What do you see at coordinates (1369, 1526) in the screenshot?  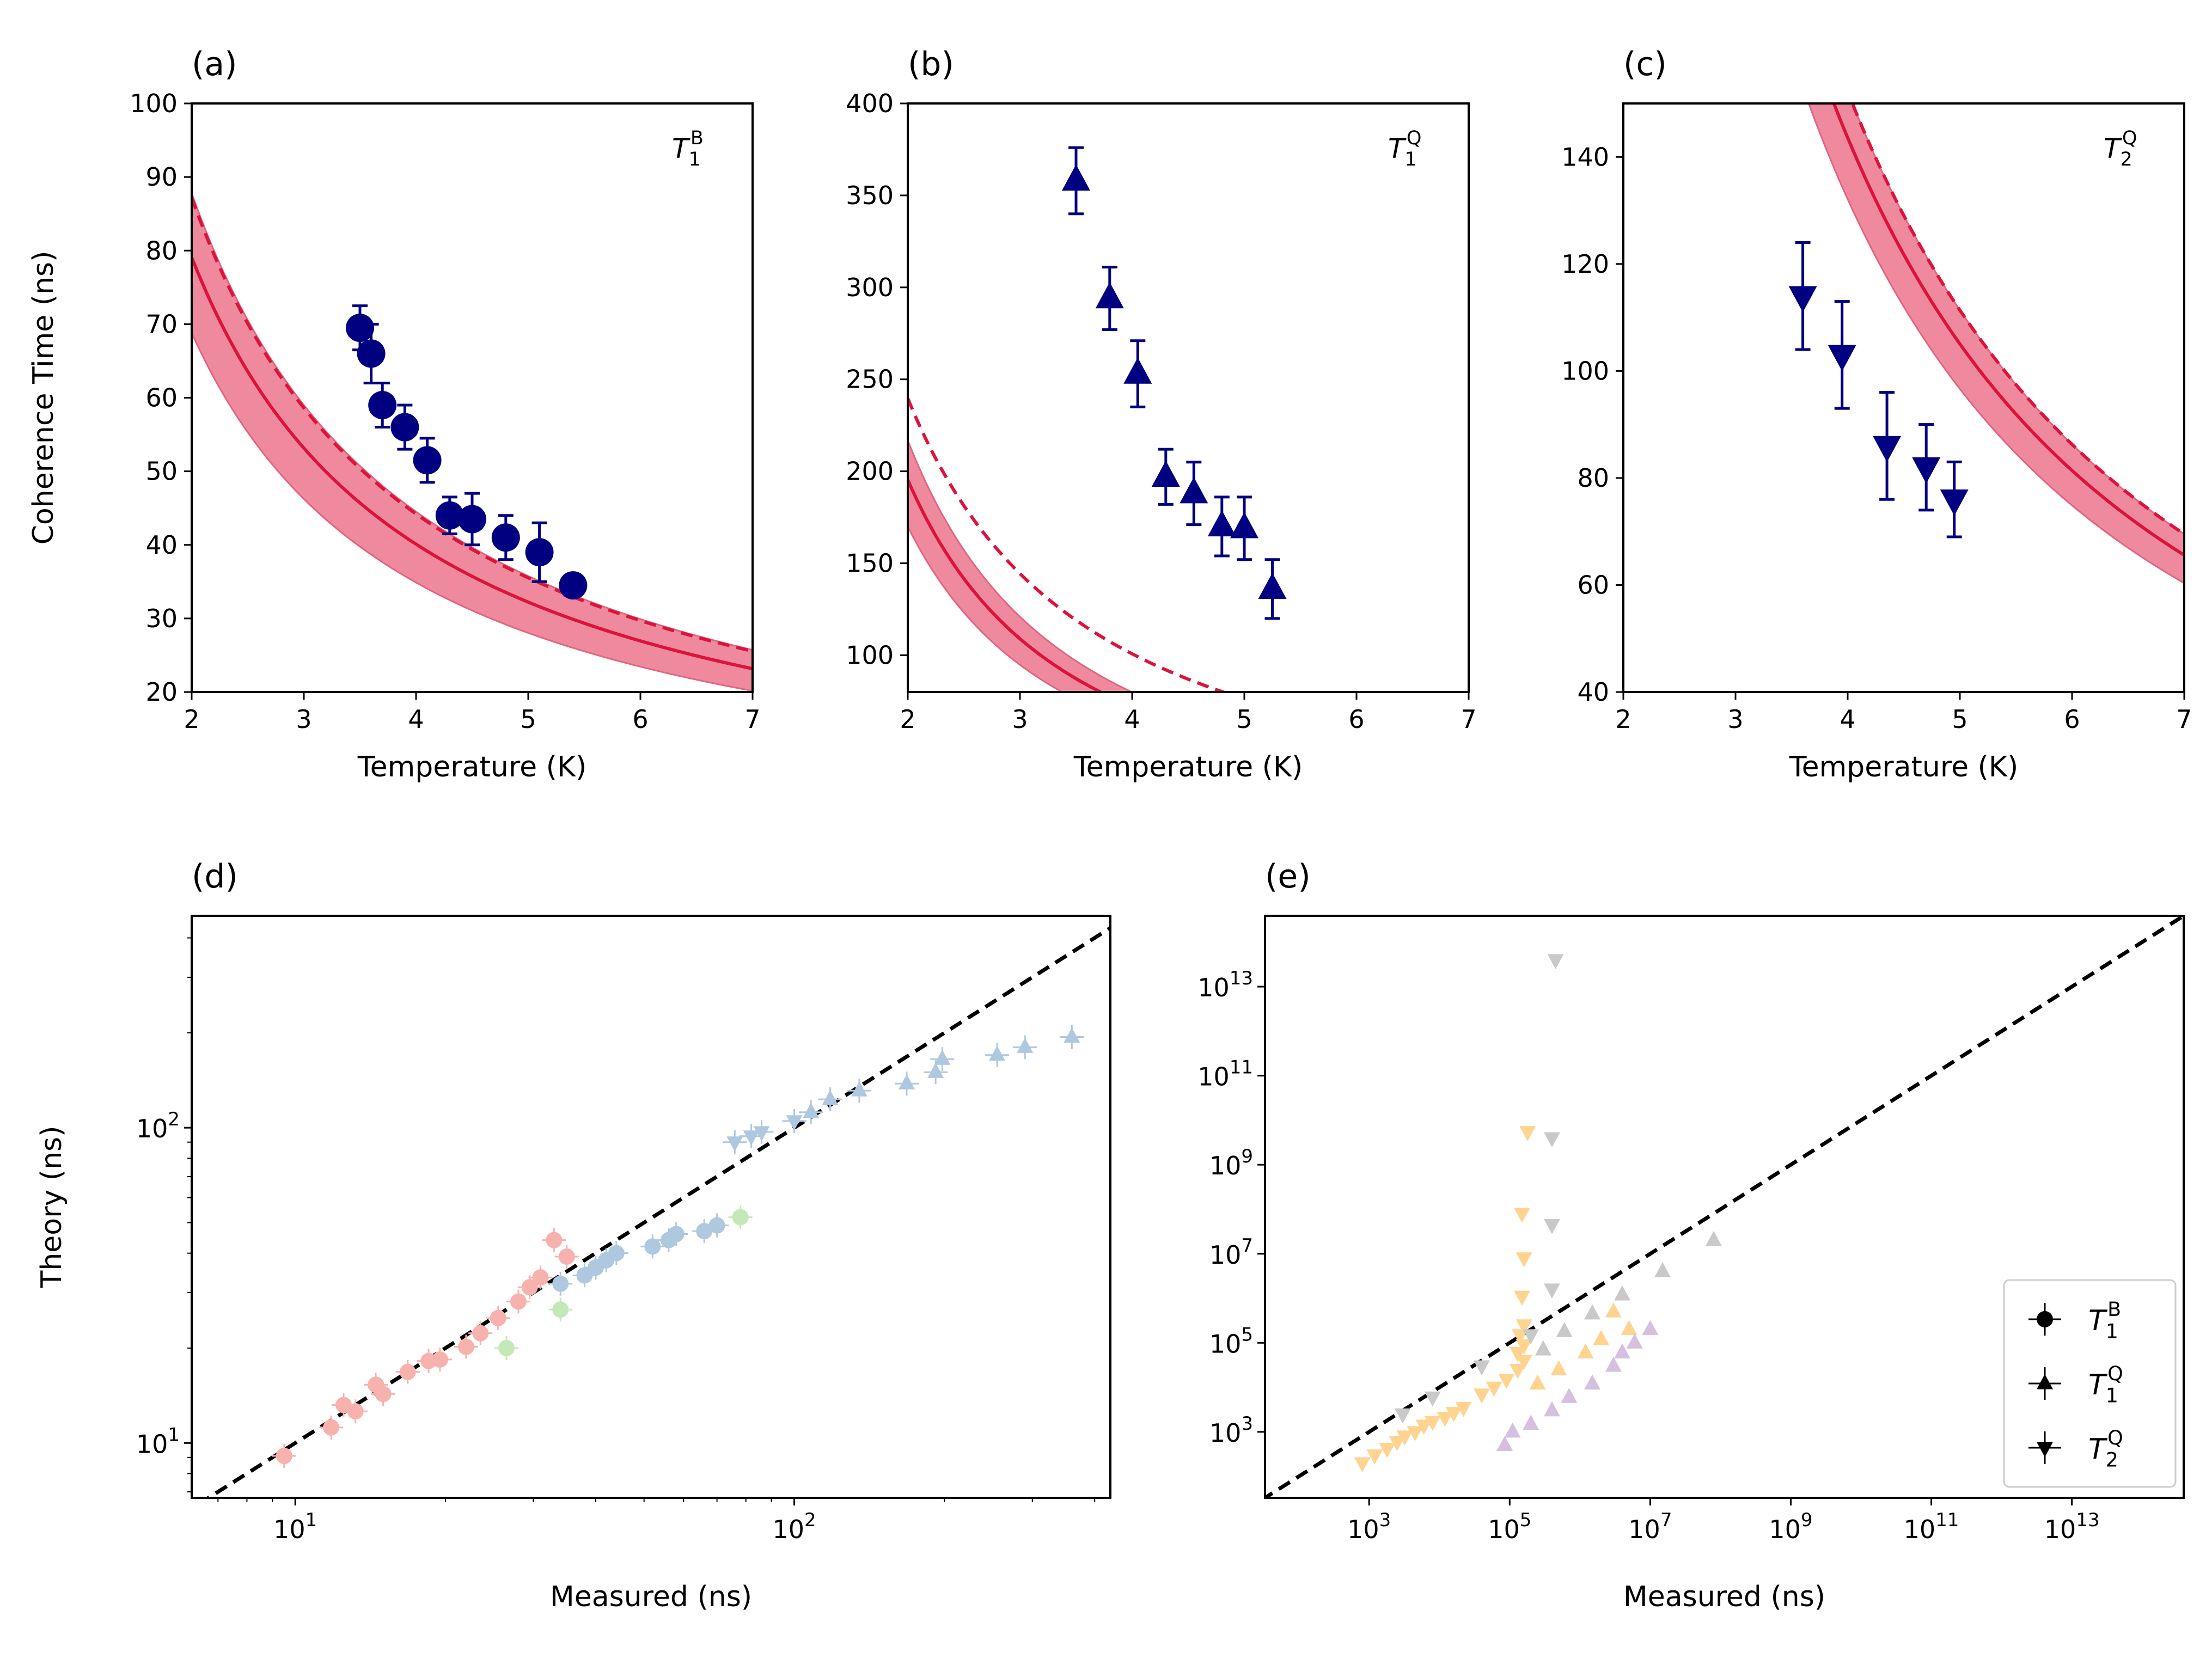 I see `x-tick-label: 10³` at bounding box center [1369, 1526].